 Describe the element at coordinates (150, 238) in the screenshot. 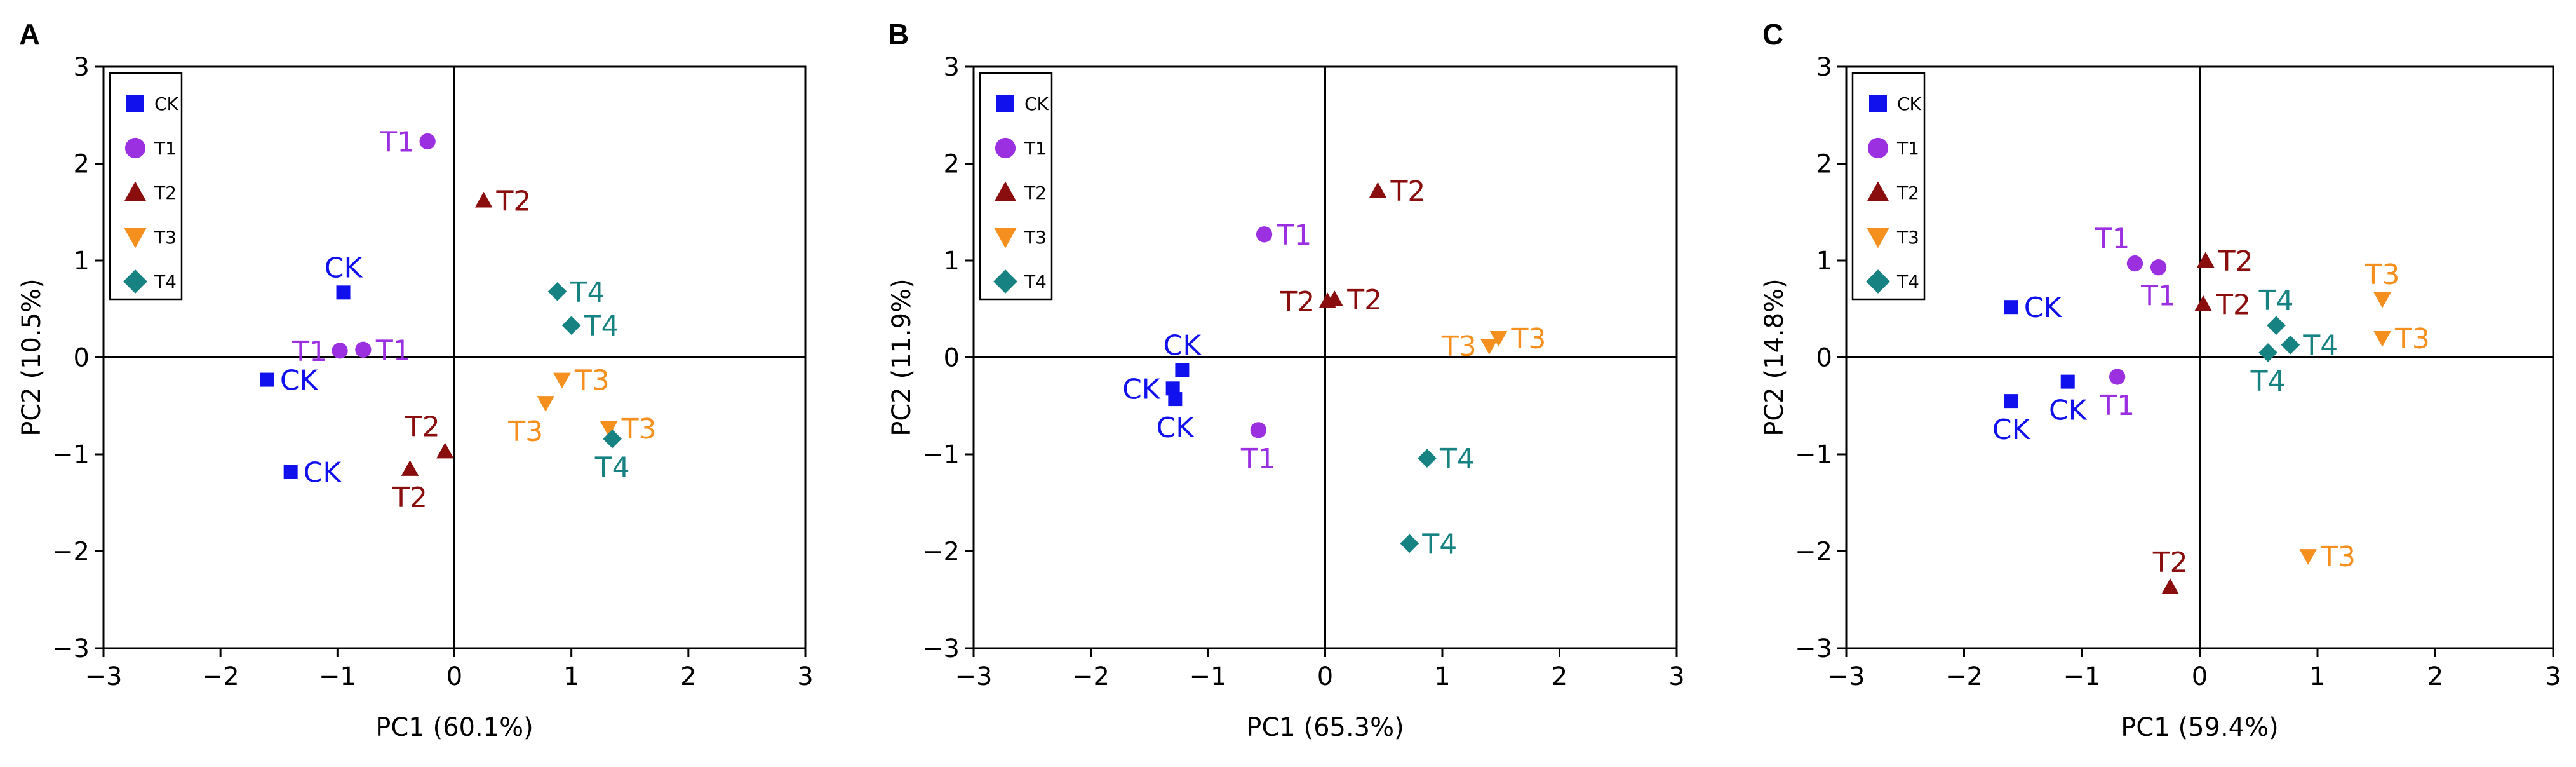

I see `legend-item-t3: T3` at that location.